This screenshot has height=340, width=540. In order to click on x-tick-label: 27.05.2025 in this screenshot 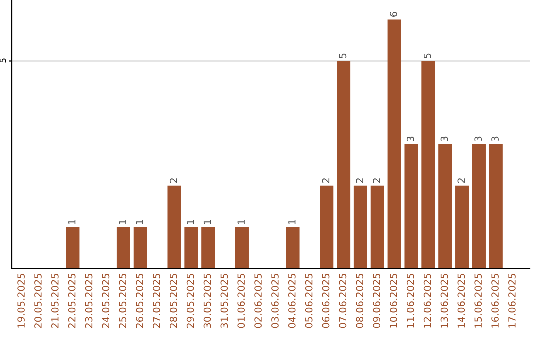, I will do `click(156, 301)`.